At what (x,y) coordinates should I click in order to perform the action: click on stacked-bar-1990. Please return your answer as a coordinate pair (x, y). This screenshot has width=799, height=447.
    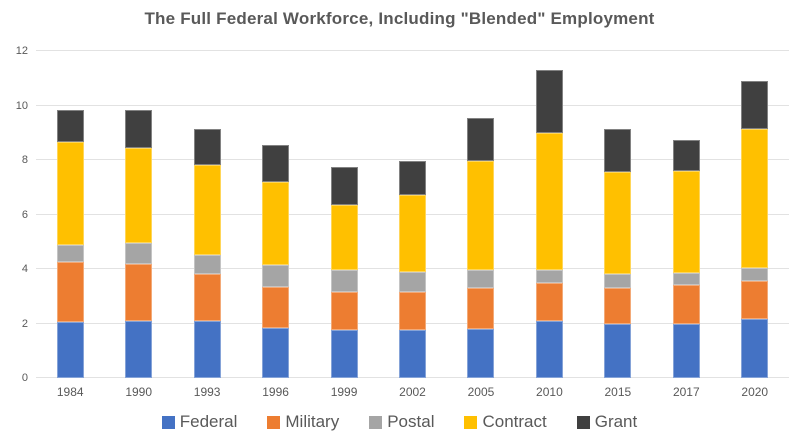
    Looking at the image, I should click on (139, 214).